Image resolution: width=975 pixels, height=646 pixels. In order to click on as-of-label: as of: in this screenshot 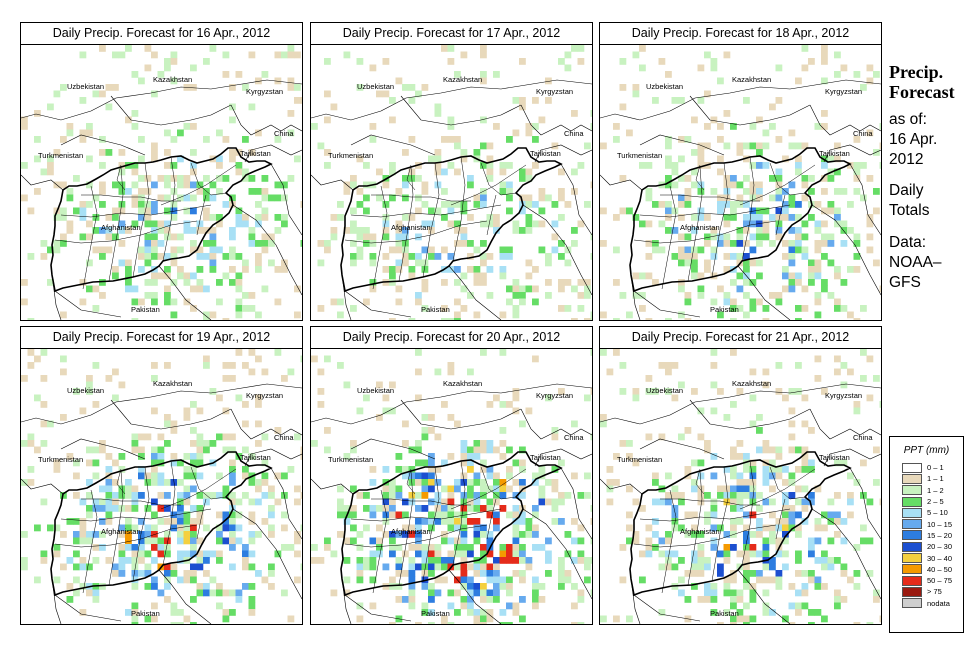, I will do `click(908, 119)`.